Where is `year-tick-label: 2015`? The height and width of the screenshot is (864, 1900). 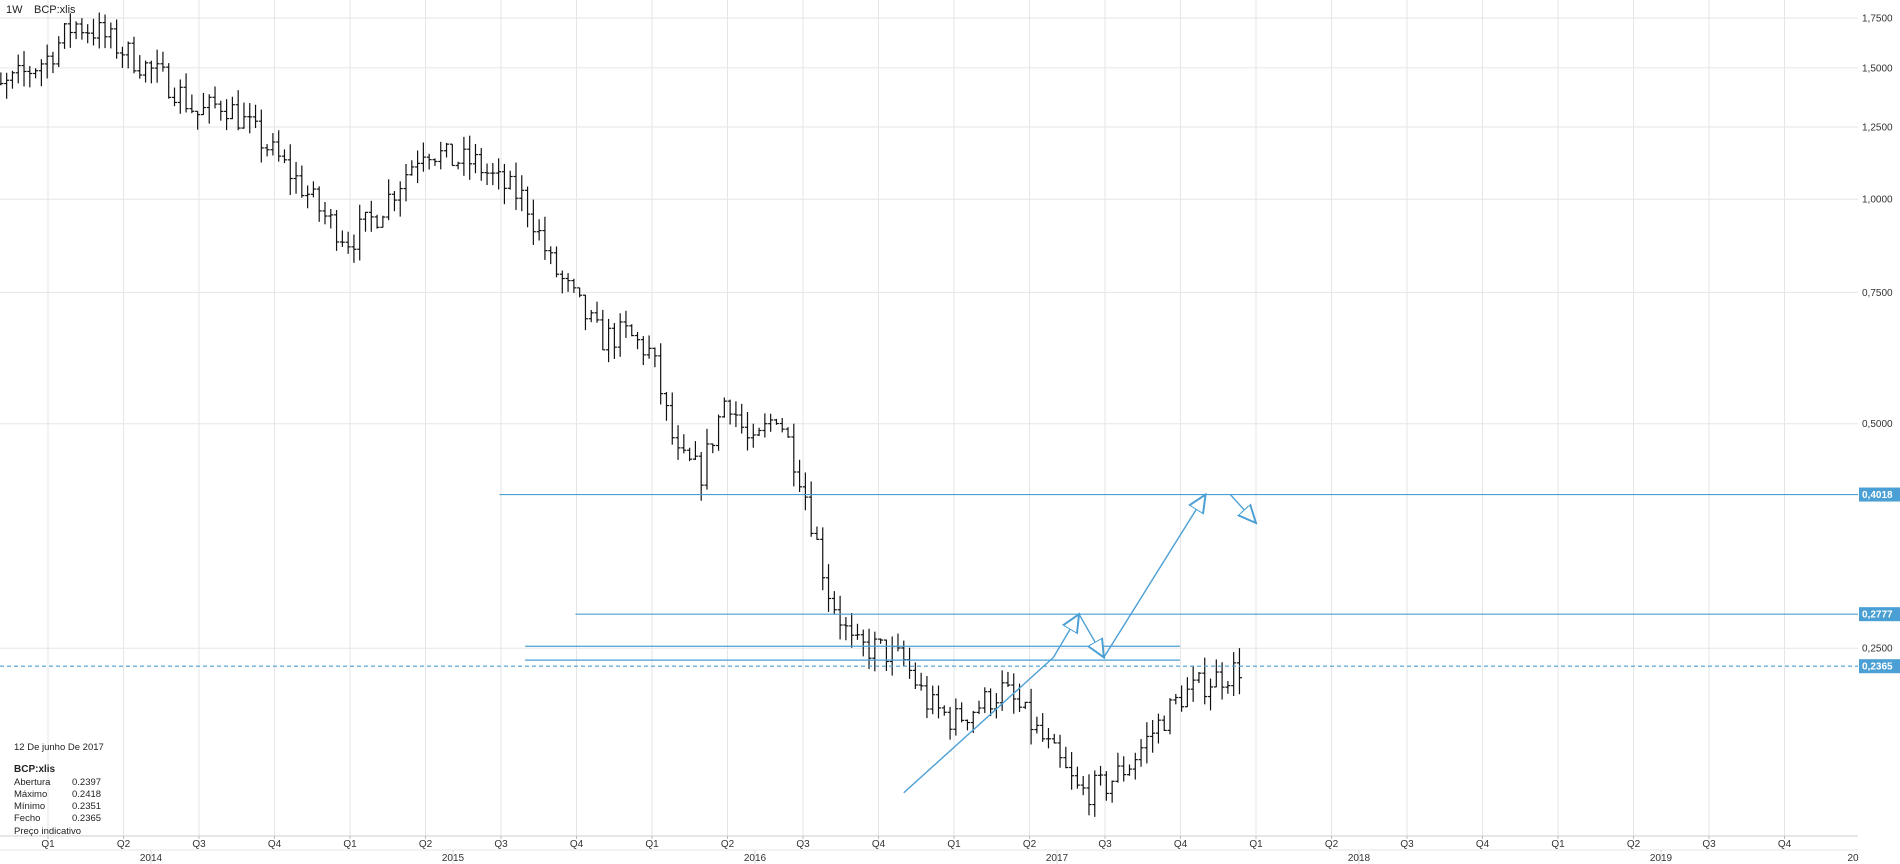
year-tick-label: 2015 is located at coordinates (453, 858).